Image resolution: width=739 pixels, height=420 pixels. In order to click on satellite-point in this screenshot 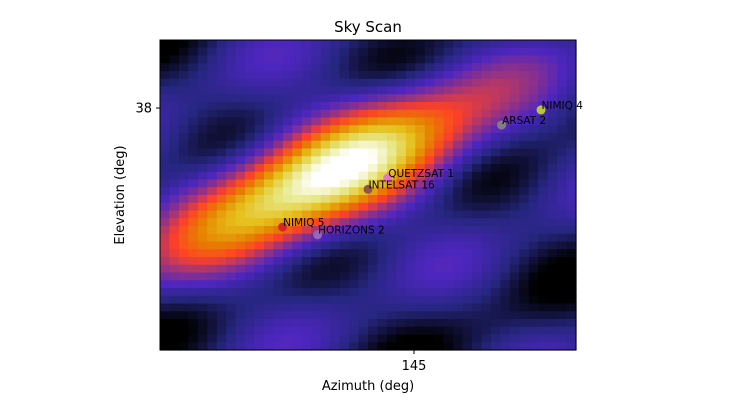, I will do `click(283, 227)`.